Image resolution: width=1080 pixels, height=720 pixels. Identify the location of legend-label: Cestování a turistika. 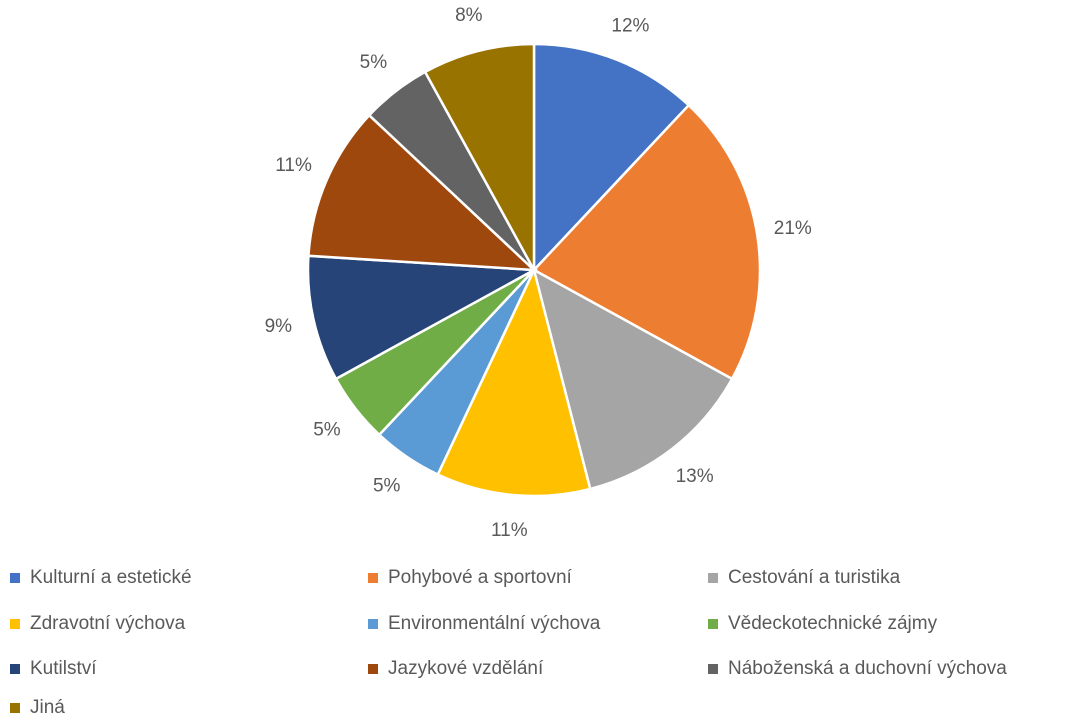
(814, 577).